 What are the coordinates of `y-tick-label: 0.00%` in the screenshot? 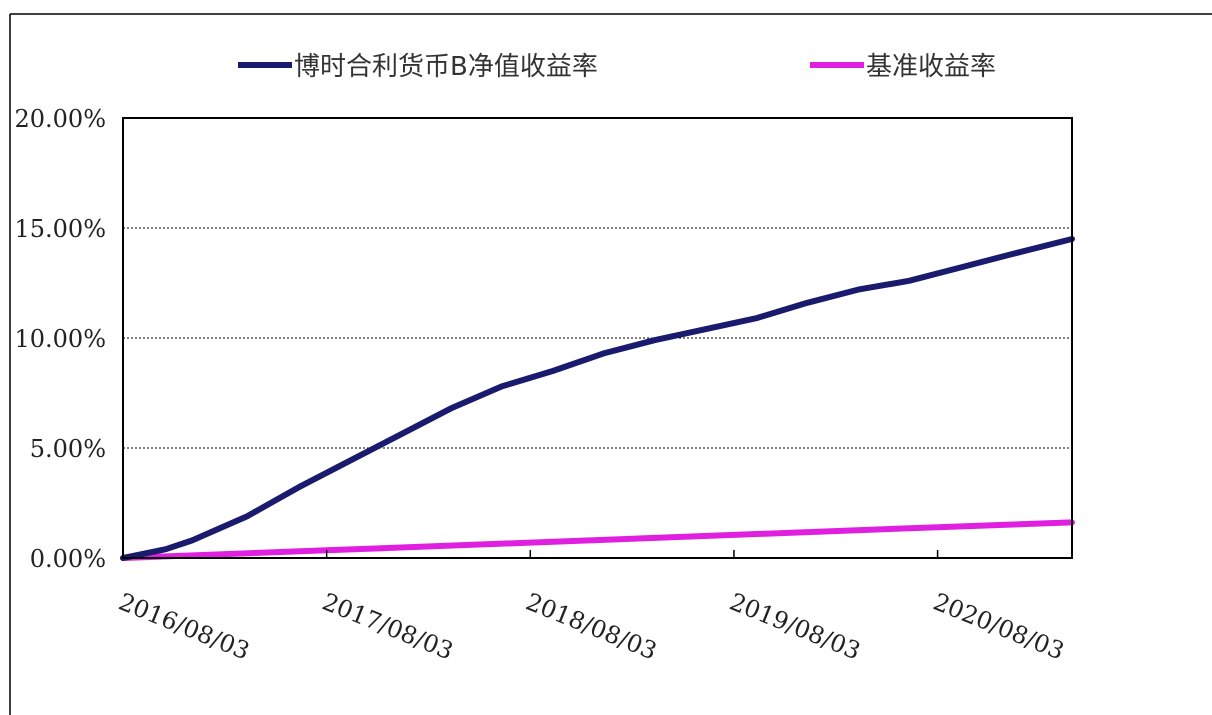 It's located at (68, 559).